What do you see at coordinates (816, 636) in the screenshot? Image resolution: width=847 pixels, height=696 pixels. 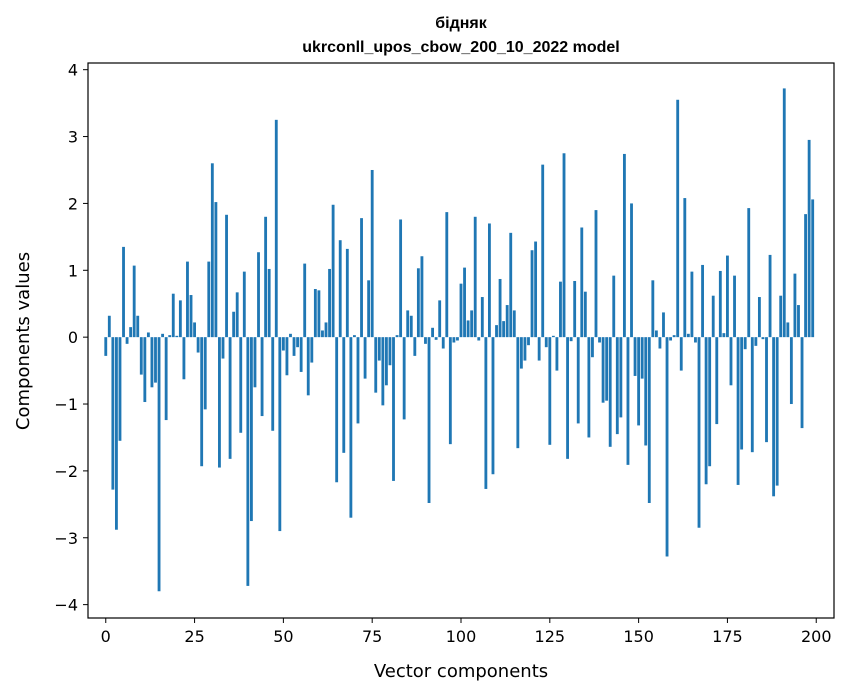 I see `x-tick-label: 200` at bounding box center [816, 636].